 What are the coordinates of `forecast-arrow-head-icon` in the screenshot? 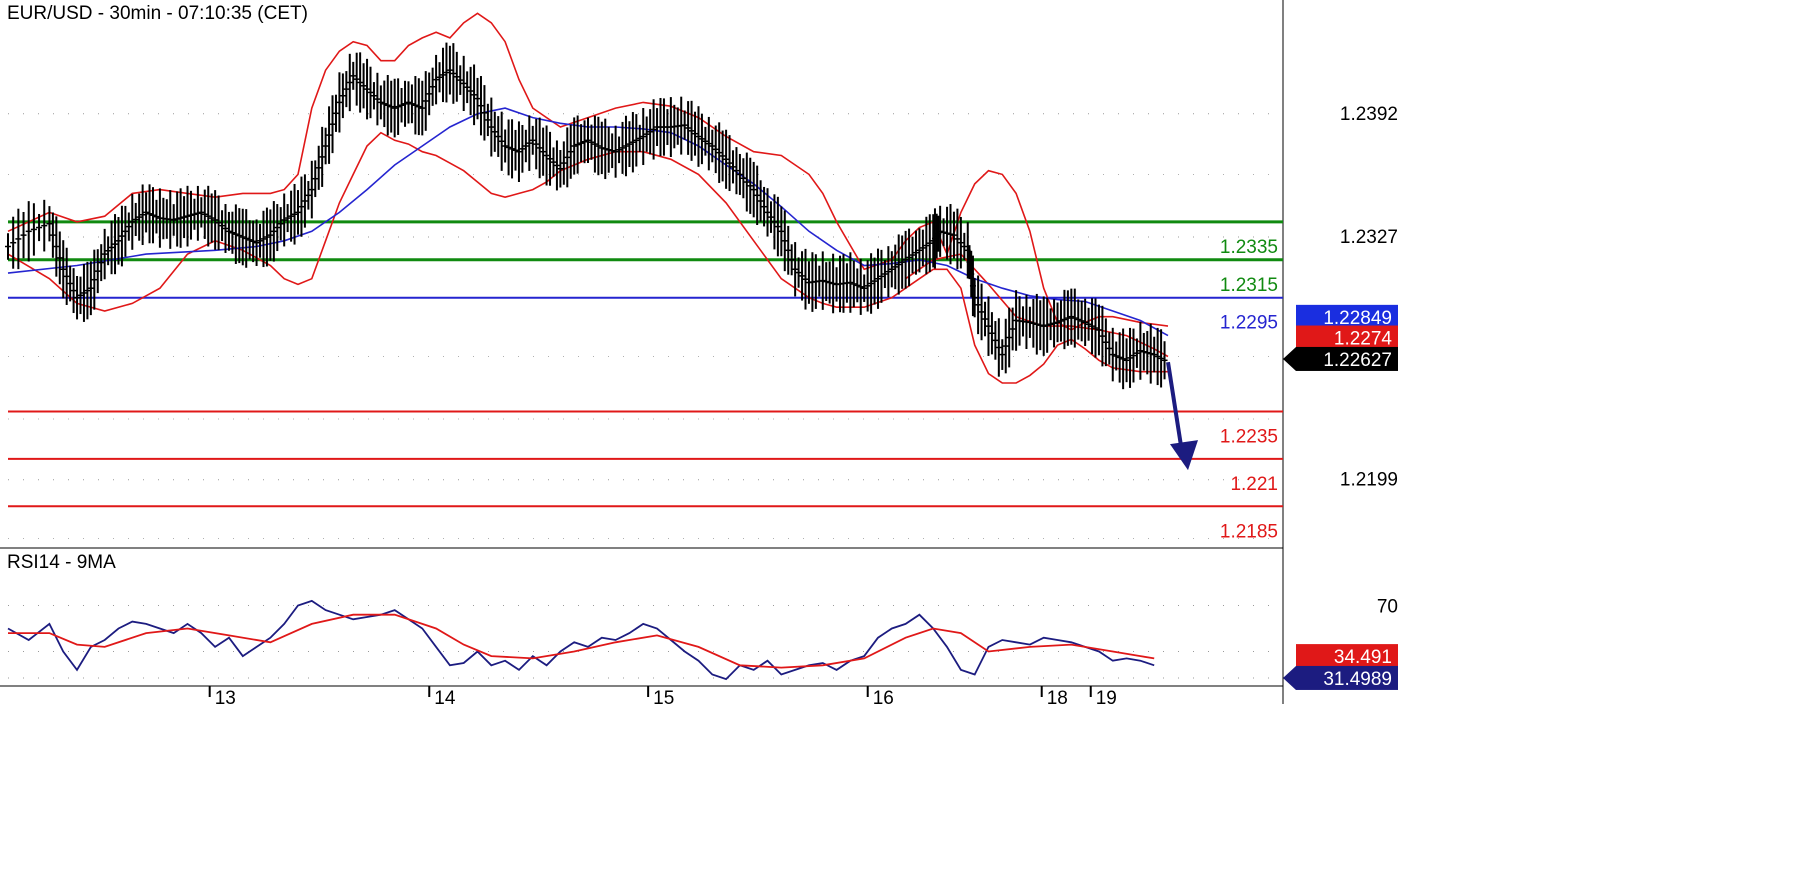 It's located at (1184, 455).